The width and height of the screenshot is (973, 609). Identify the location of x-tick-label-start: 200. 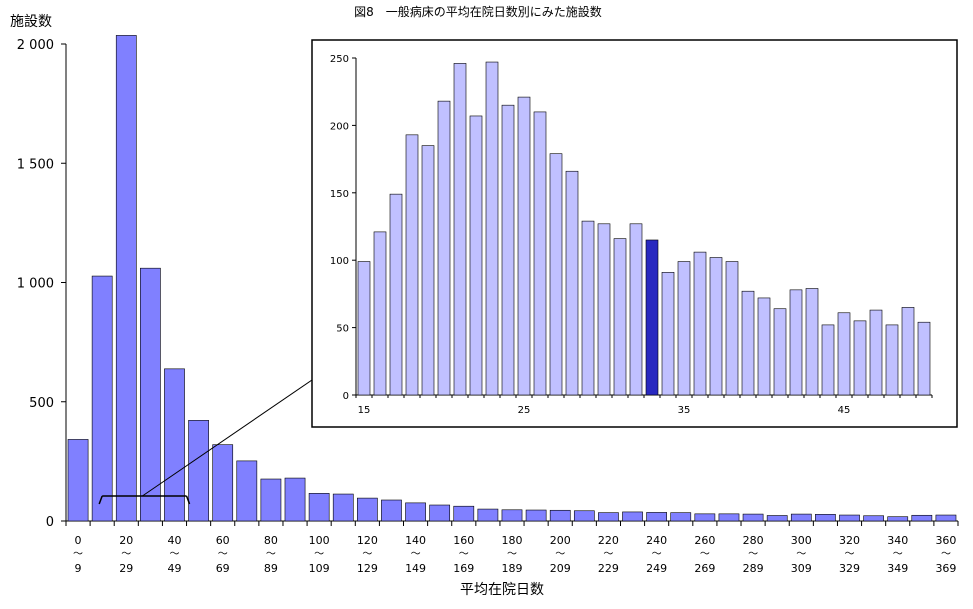
(560, 540).